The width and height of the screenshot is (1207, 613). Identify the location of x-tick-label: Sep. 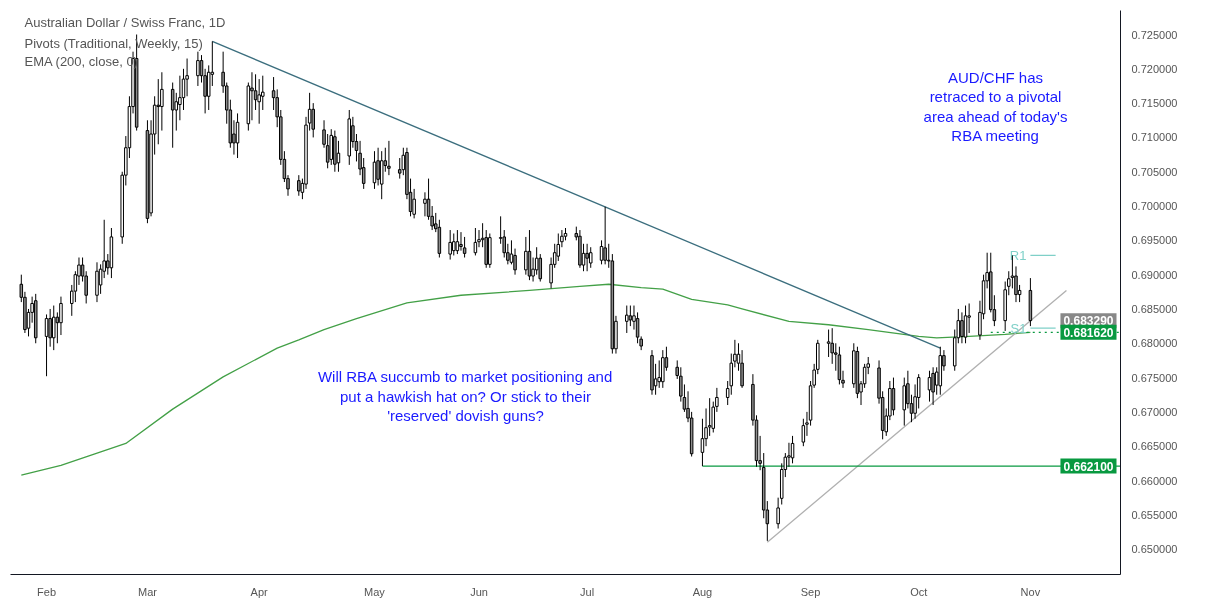
(810, 591).